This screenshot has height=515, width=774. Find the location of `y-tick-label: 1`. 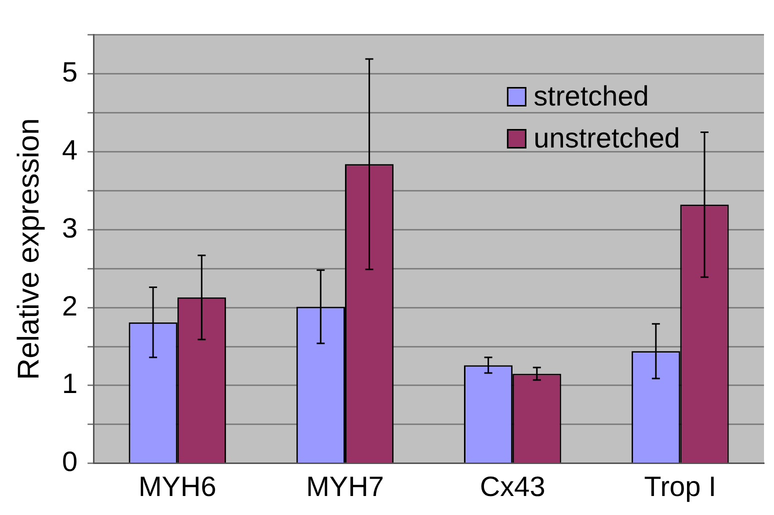

y-tick-label: 1 is located at coordinates (70, 384).